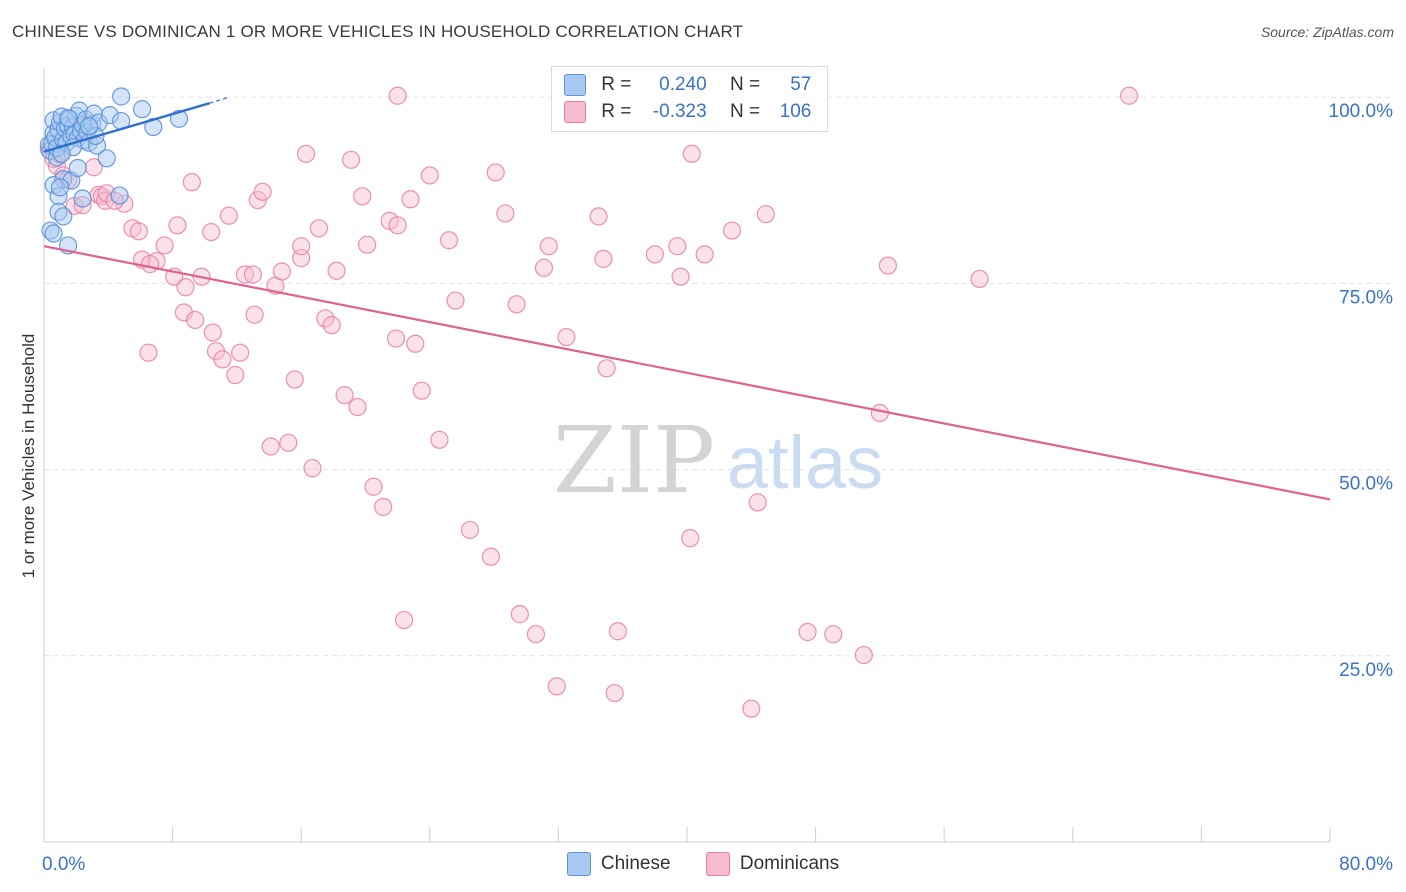 This screenshot has height=892, width=1406. Describe the element at coordinates (114, 171) in the screenshot. I see `chinese-points` at that location.